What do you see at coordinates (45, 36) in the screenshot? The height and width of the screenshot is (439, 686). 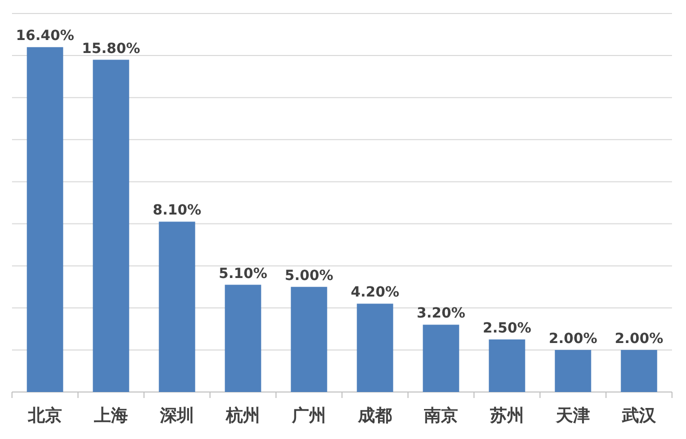 I see `data-label: 16.40%` at bounding box center [45, 36].